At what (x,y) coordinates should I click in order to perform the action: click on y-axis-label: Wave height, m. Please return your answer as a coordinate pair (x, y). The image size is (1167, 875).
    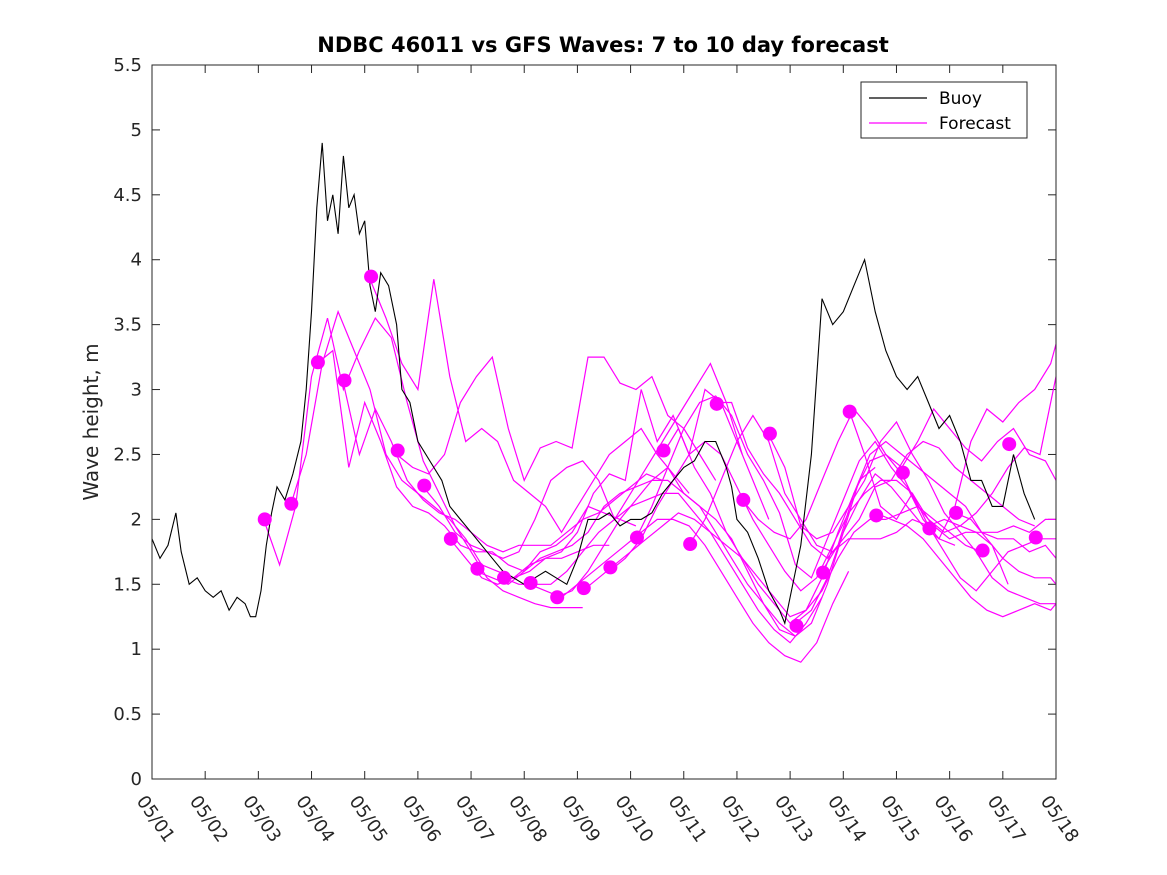
    Looking at the image, I should click on (91, 421).